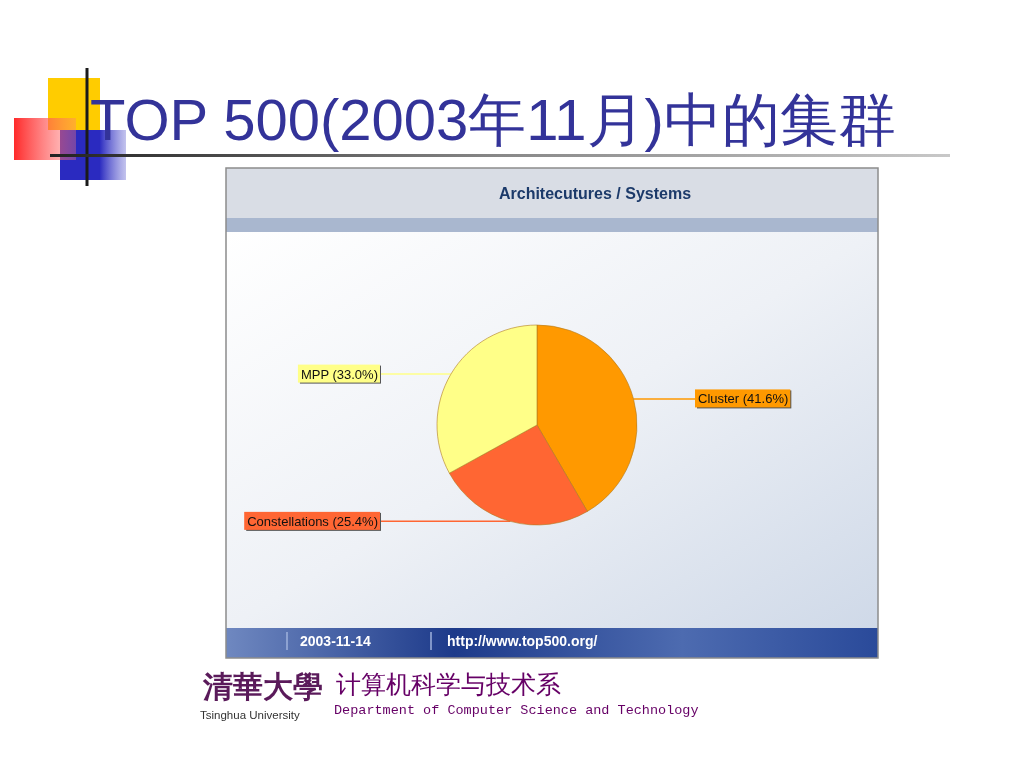  What do you see at coordinates (262, 686) in the screenshot?
I see `text: 清華大學` at bounding box center [262, 686].